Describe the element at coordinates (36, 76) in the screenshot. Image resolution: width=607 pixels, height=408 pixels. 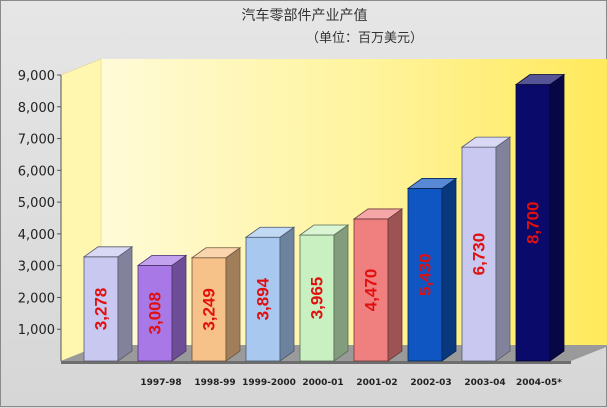
I see `y-tick-label: 9,000` at that location.